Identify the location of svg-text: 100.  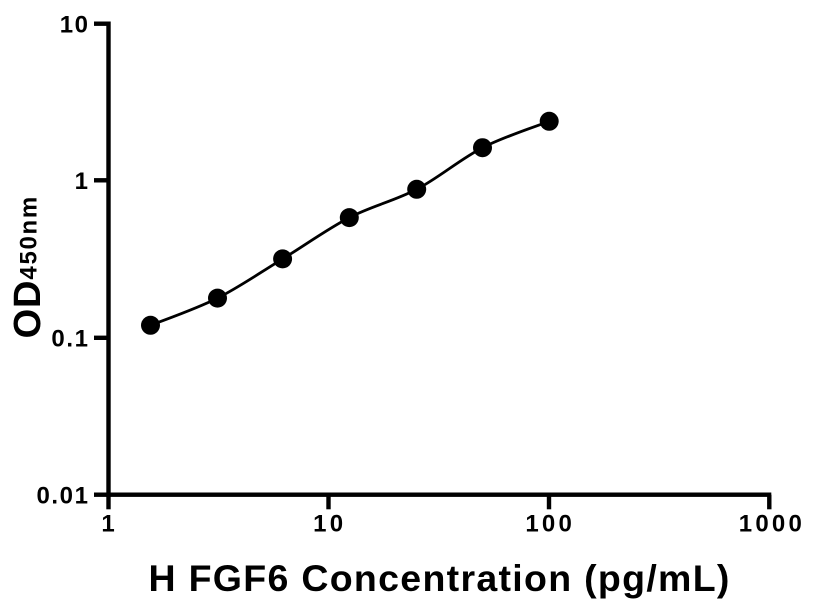
(550, 523).